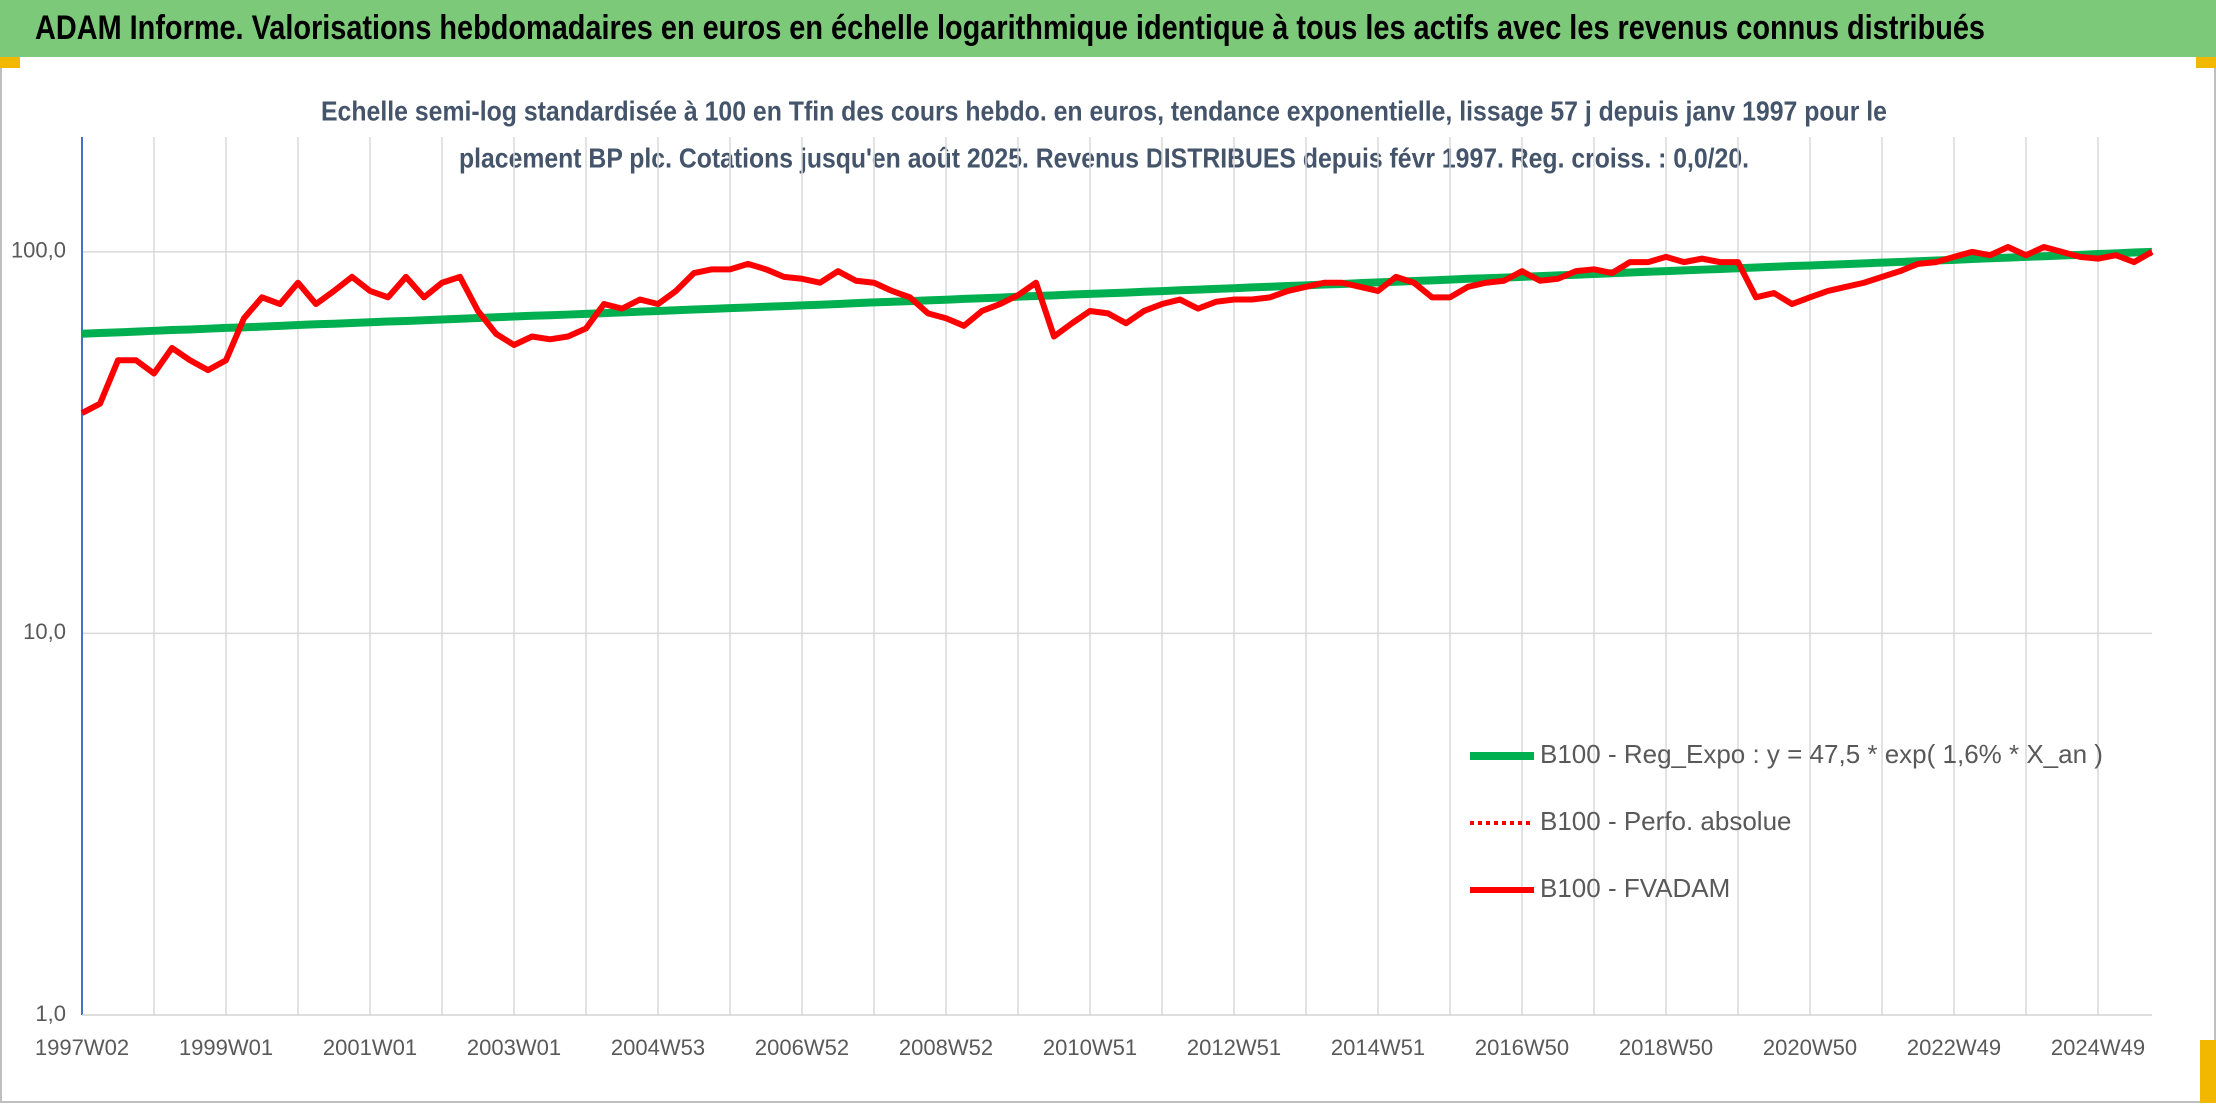 The width and height of the screenshot is (2216, 1108). Describe the element at coordinates (1810, 1047) in the screenshot. I see `x-tick-label: 2020W50` at that location.